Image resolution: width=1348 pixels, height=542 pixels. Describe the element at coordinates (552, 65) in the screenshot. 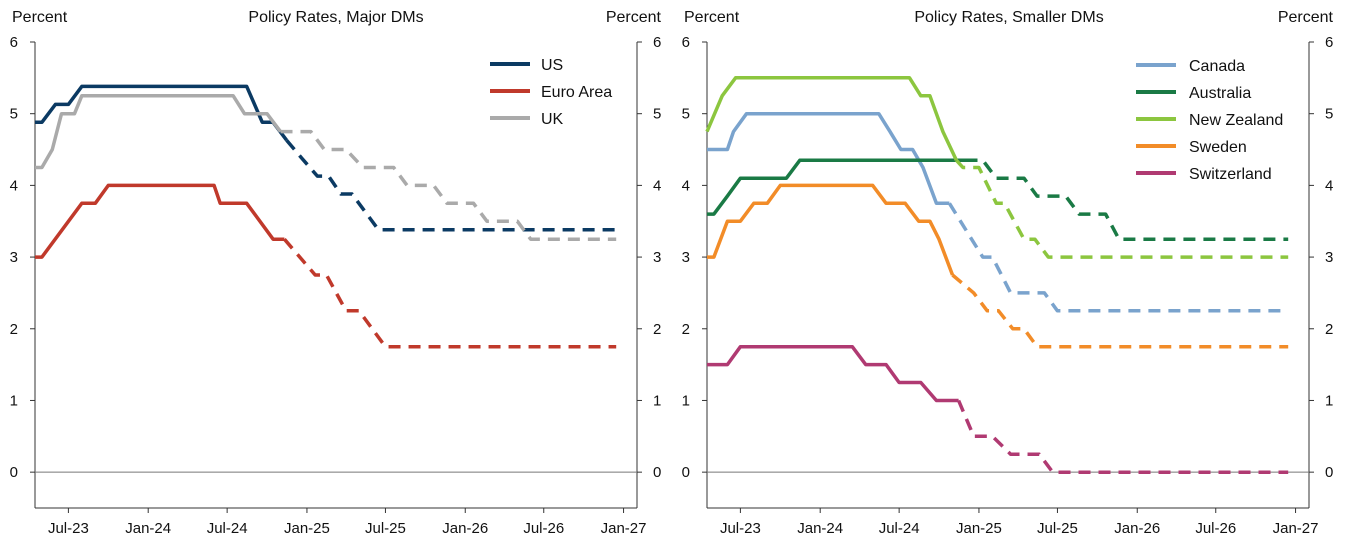

I see `legend-label: US` at that location.